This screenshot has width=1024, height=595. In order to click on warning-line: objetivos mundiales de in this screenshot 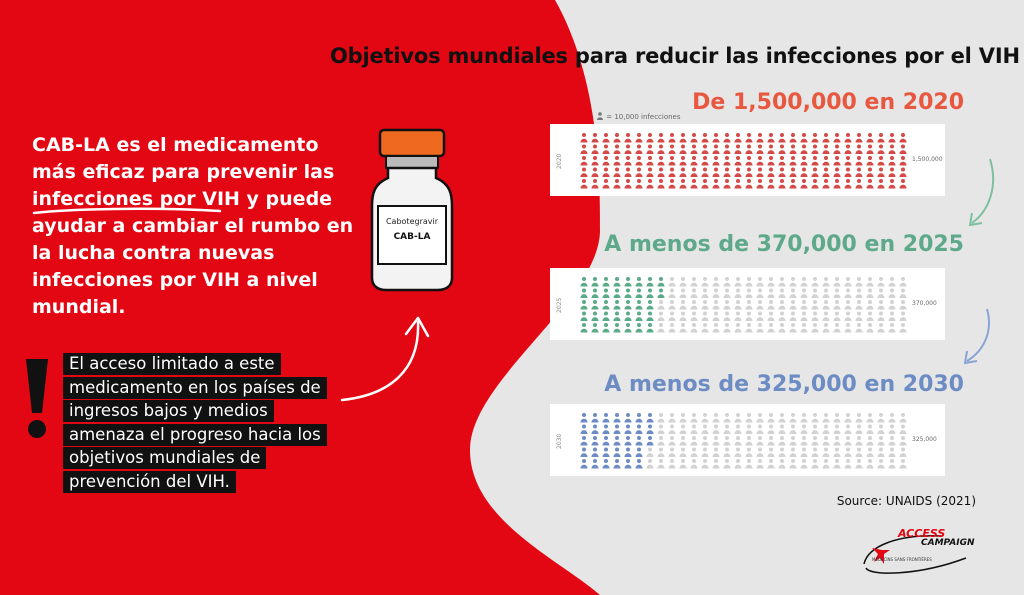, I will do `click(223, 458)`.